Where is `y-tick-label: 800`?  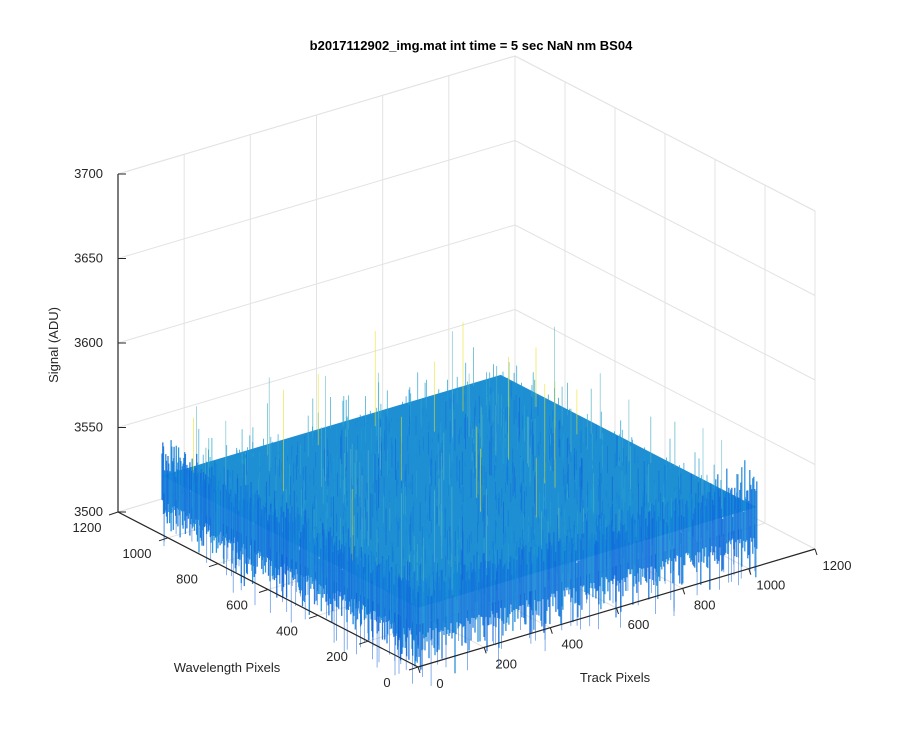
y-tick-label: 800 is located at coordinates (187, 579).